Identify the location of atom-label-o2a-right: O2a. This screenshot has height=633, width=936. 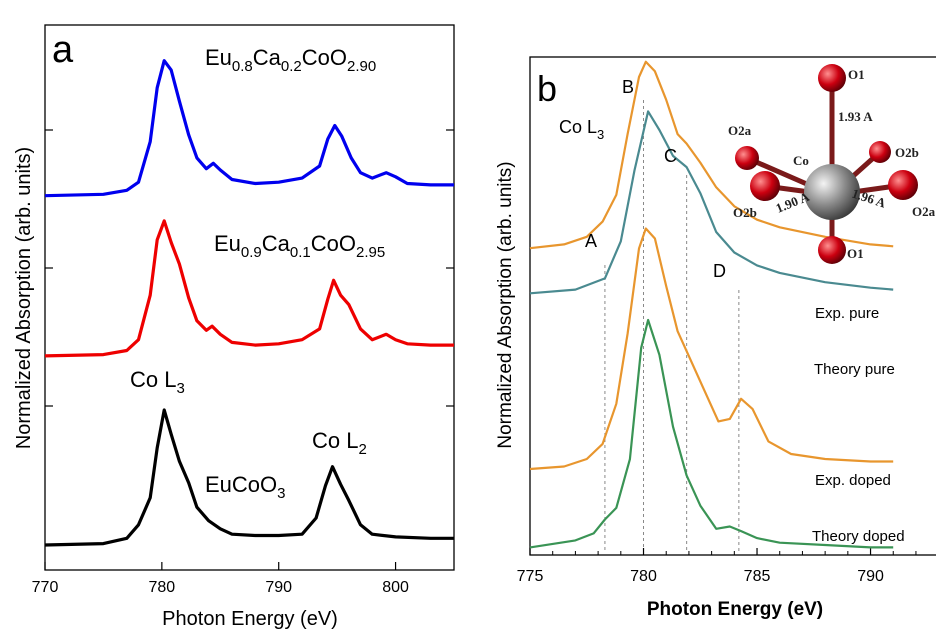
(924, 211).